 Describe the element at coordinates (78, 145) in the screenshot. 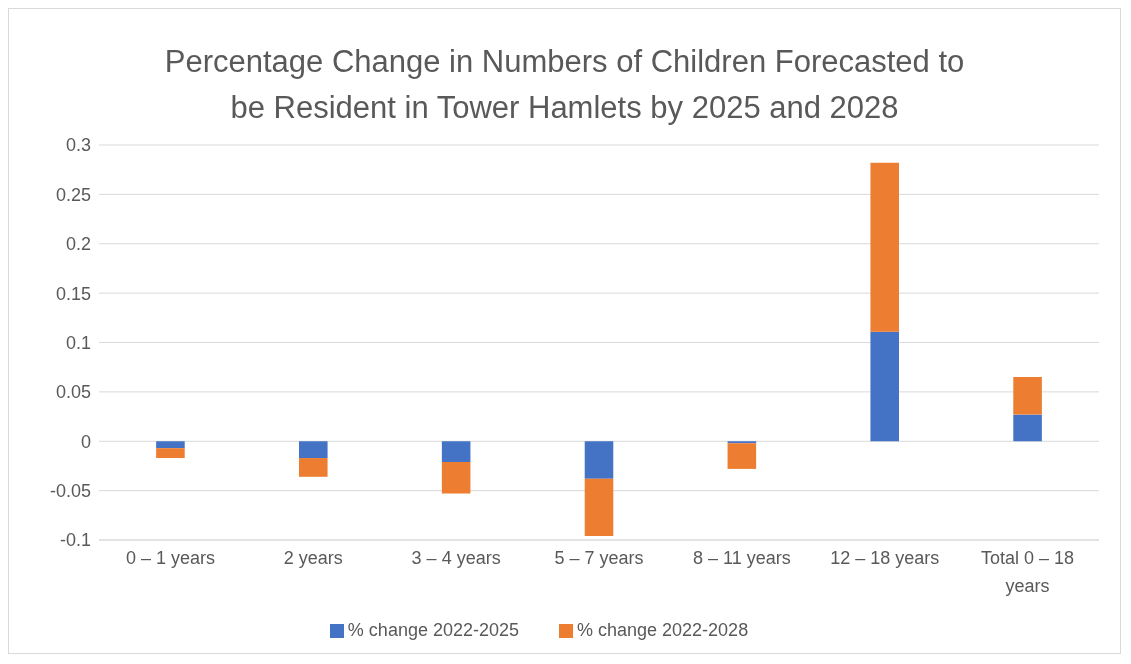

I see `y-tick-label: 0.3` at that location.